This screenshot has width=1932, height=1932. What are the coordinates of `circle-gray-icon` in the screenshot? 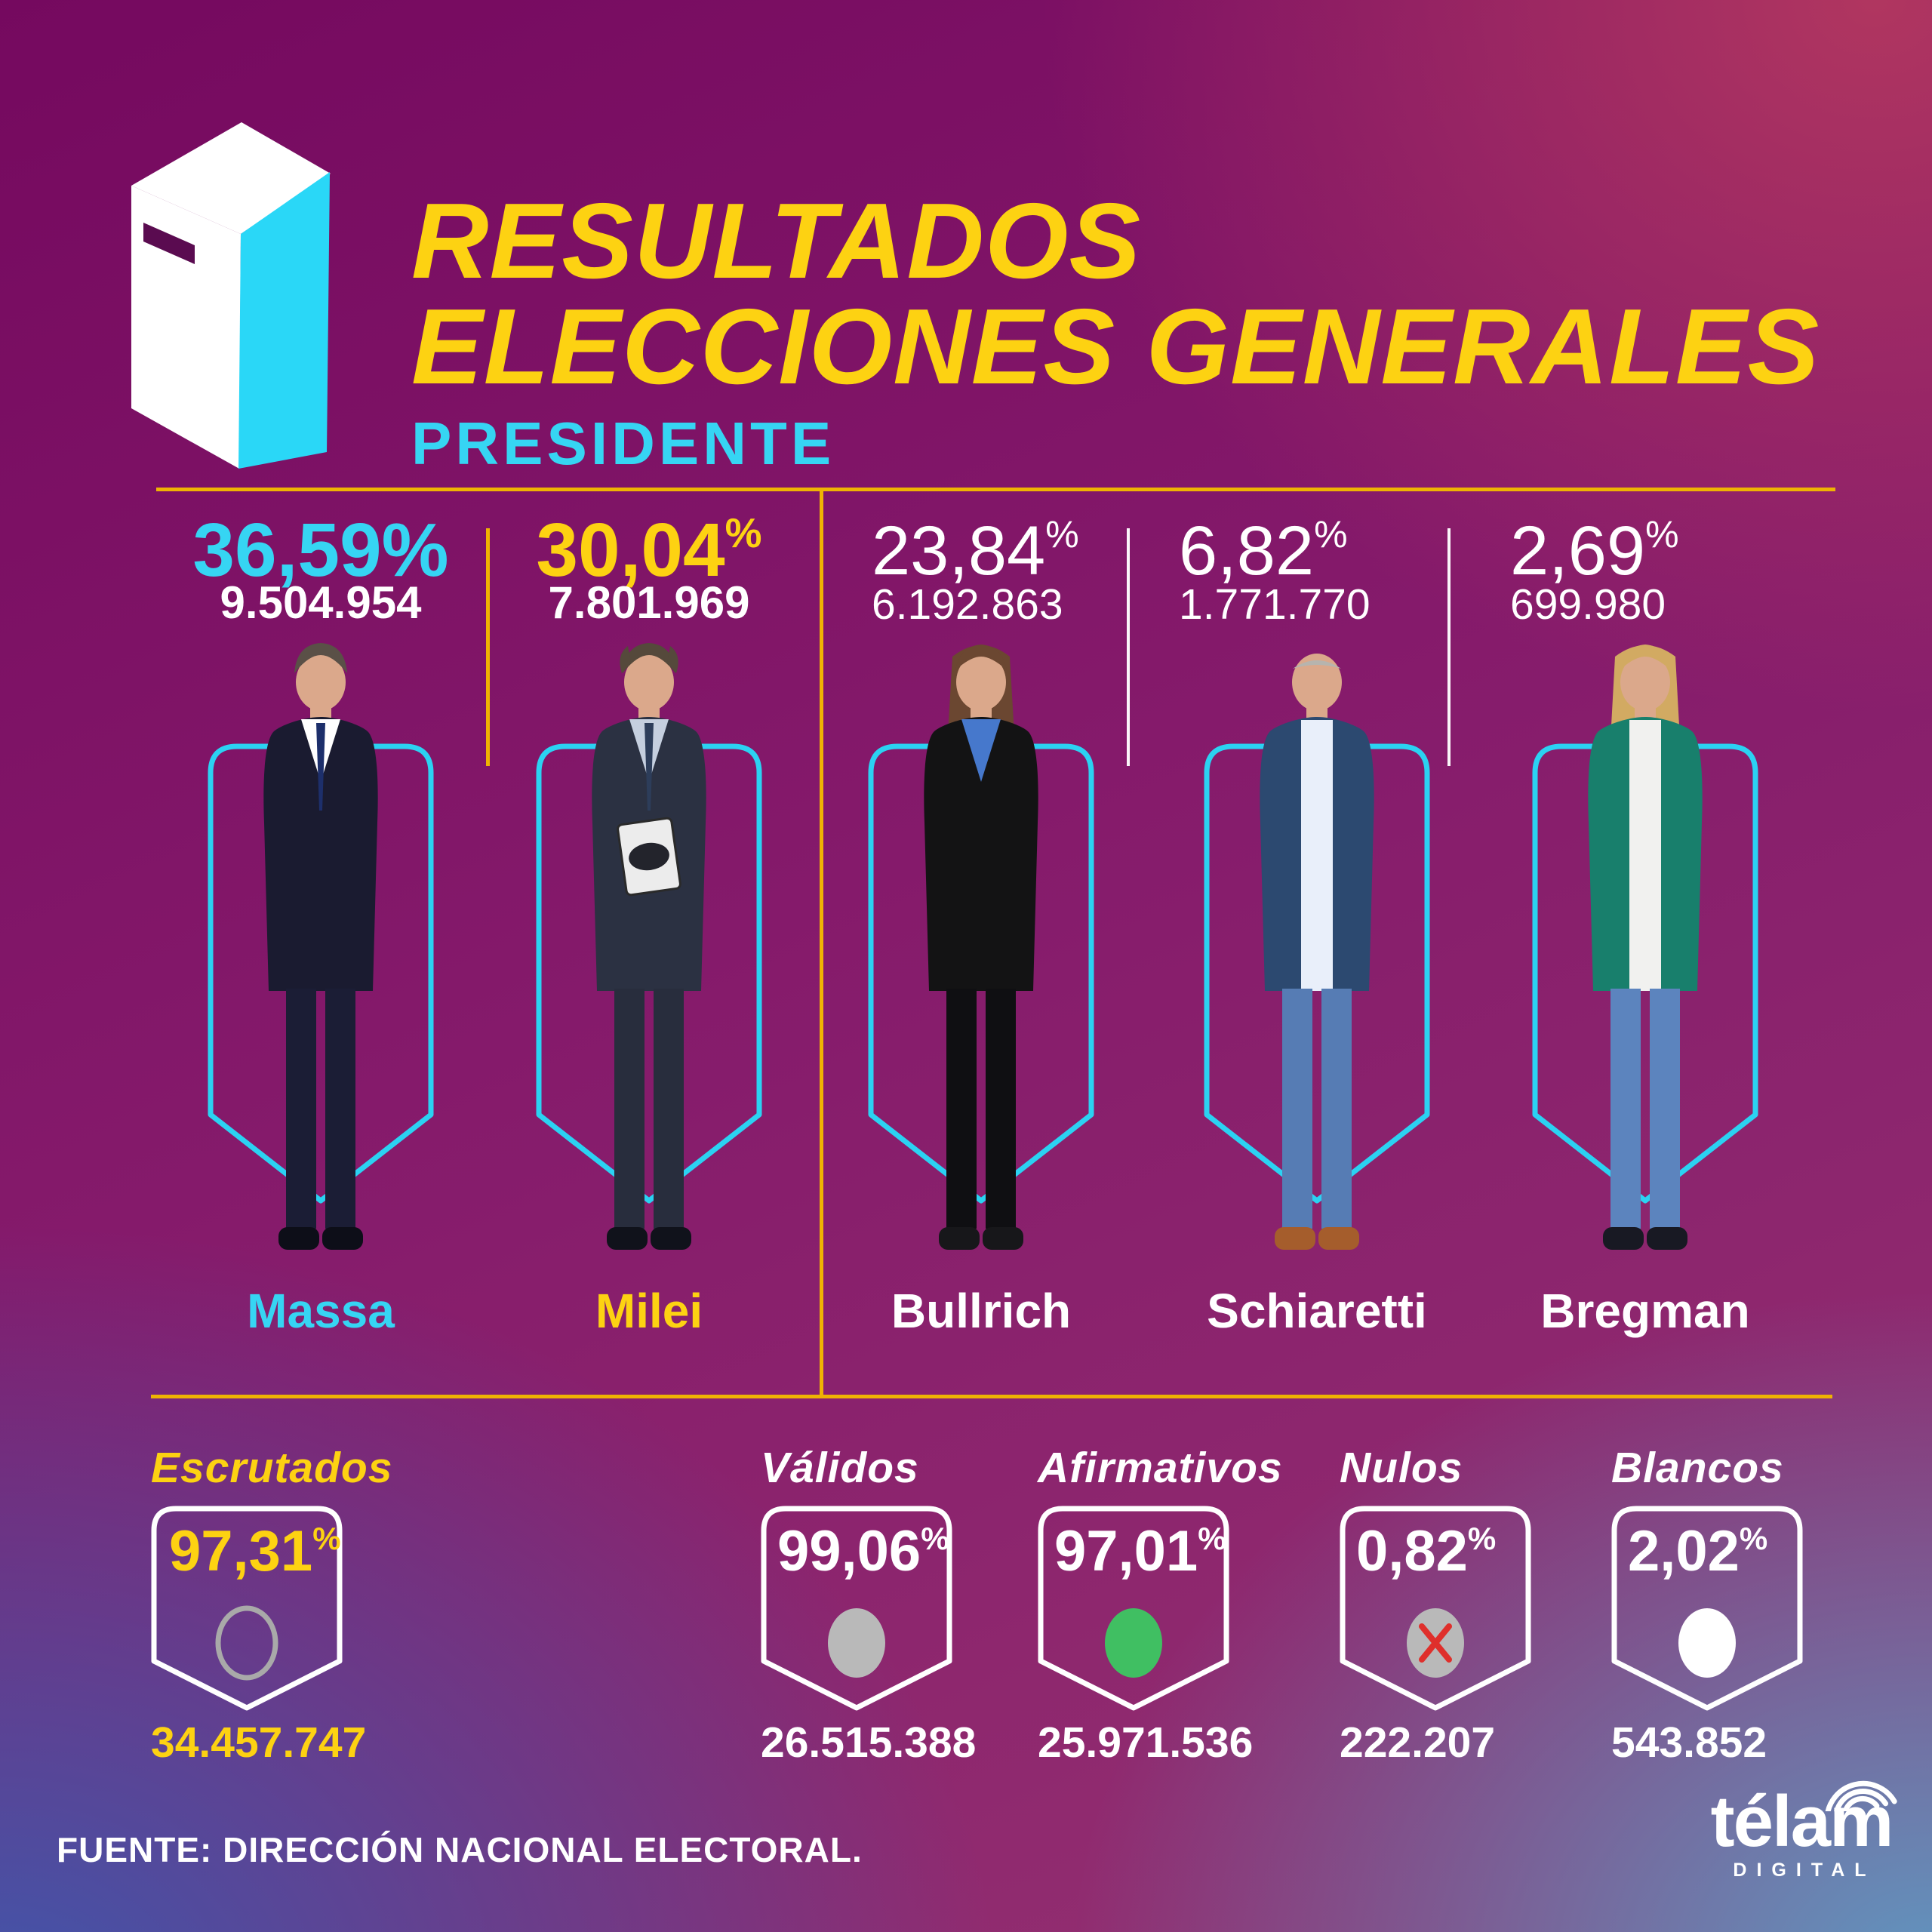 It's located at (856, 1643).